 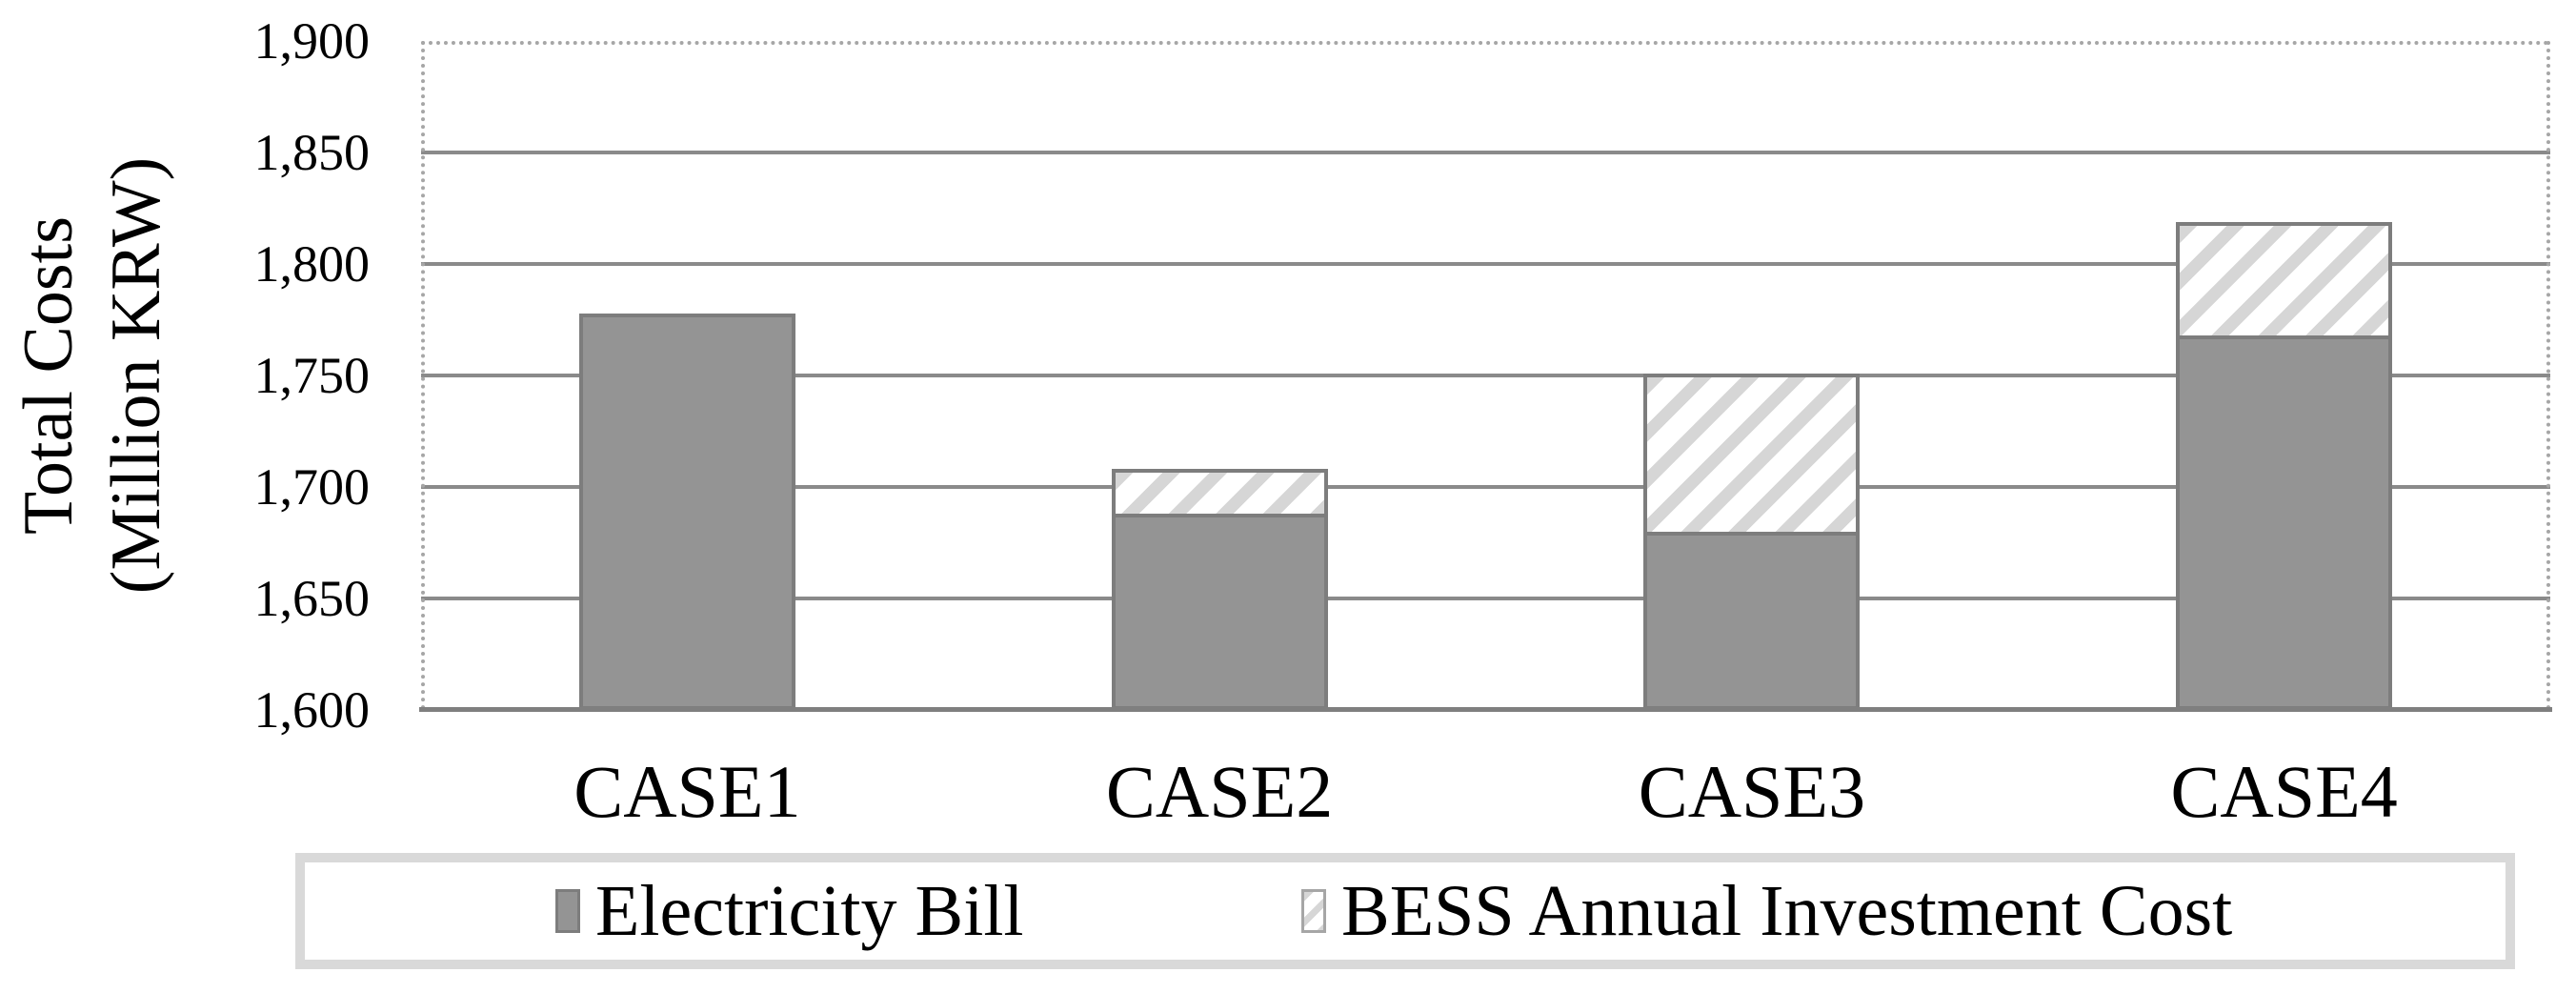 I want to click on y-tick-label: 1,600, so click(x=312, y=710).